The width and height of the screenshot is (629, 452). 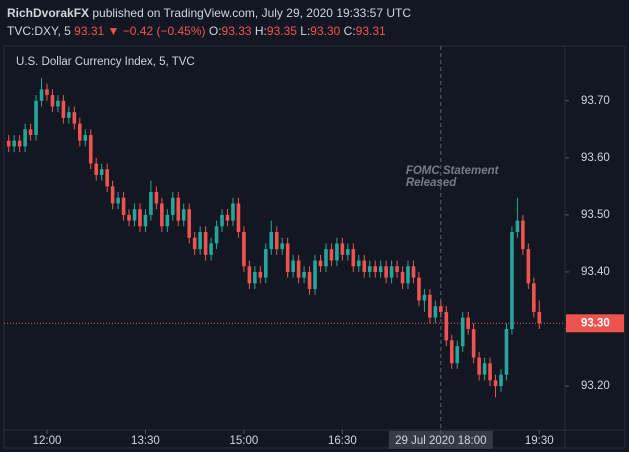 I want to click on annotation: FOMC Statement, so click(x=453, y=171).